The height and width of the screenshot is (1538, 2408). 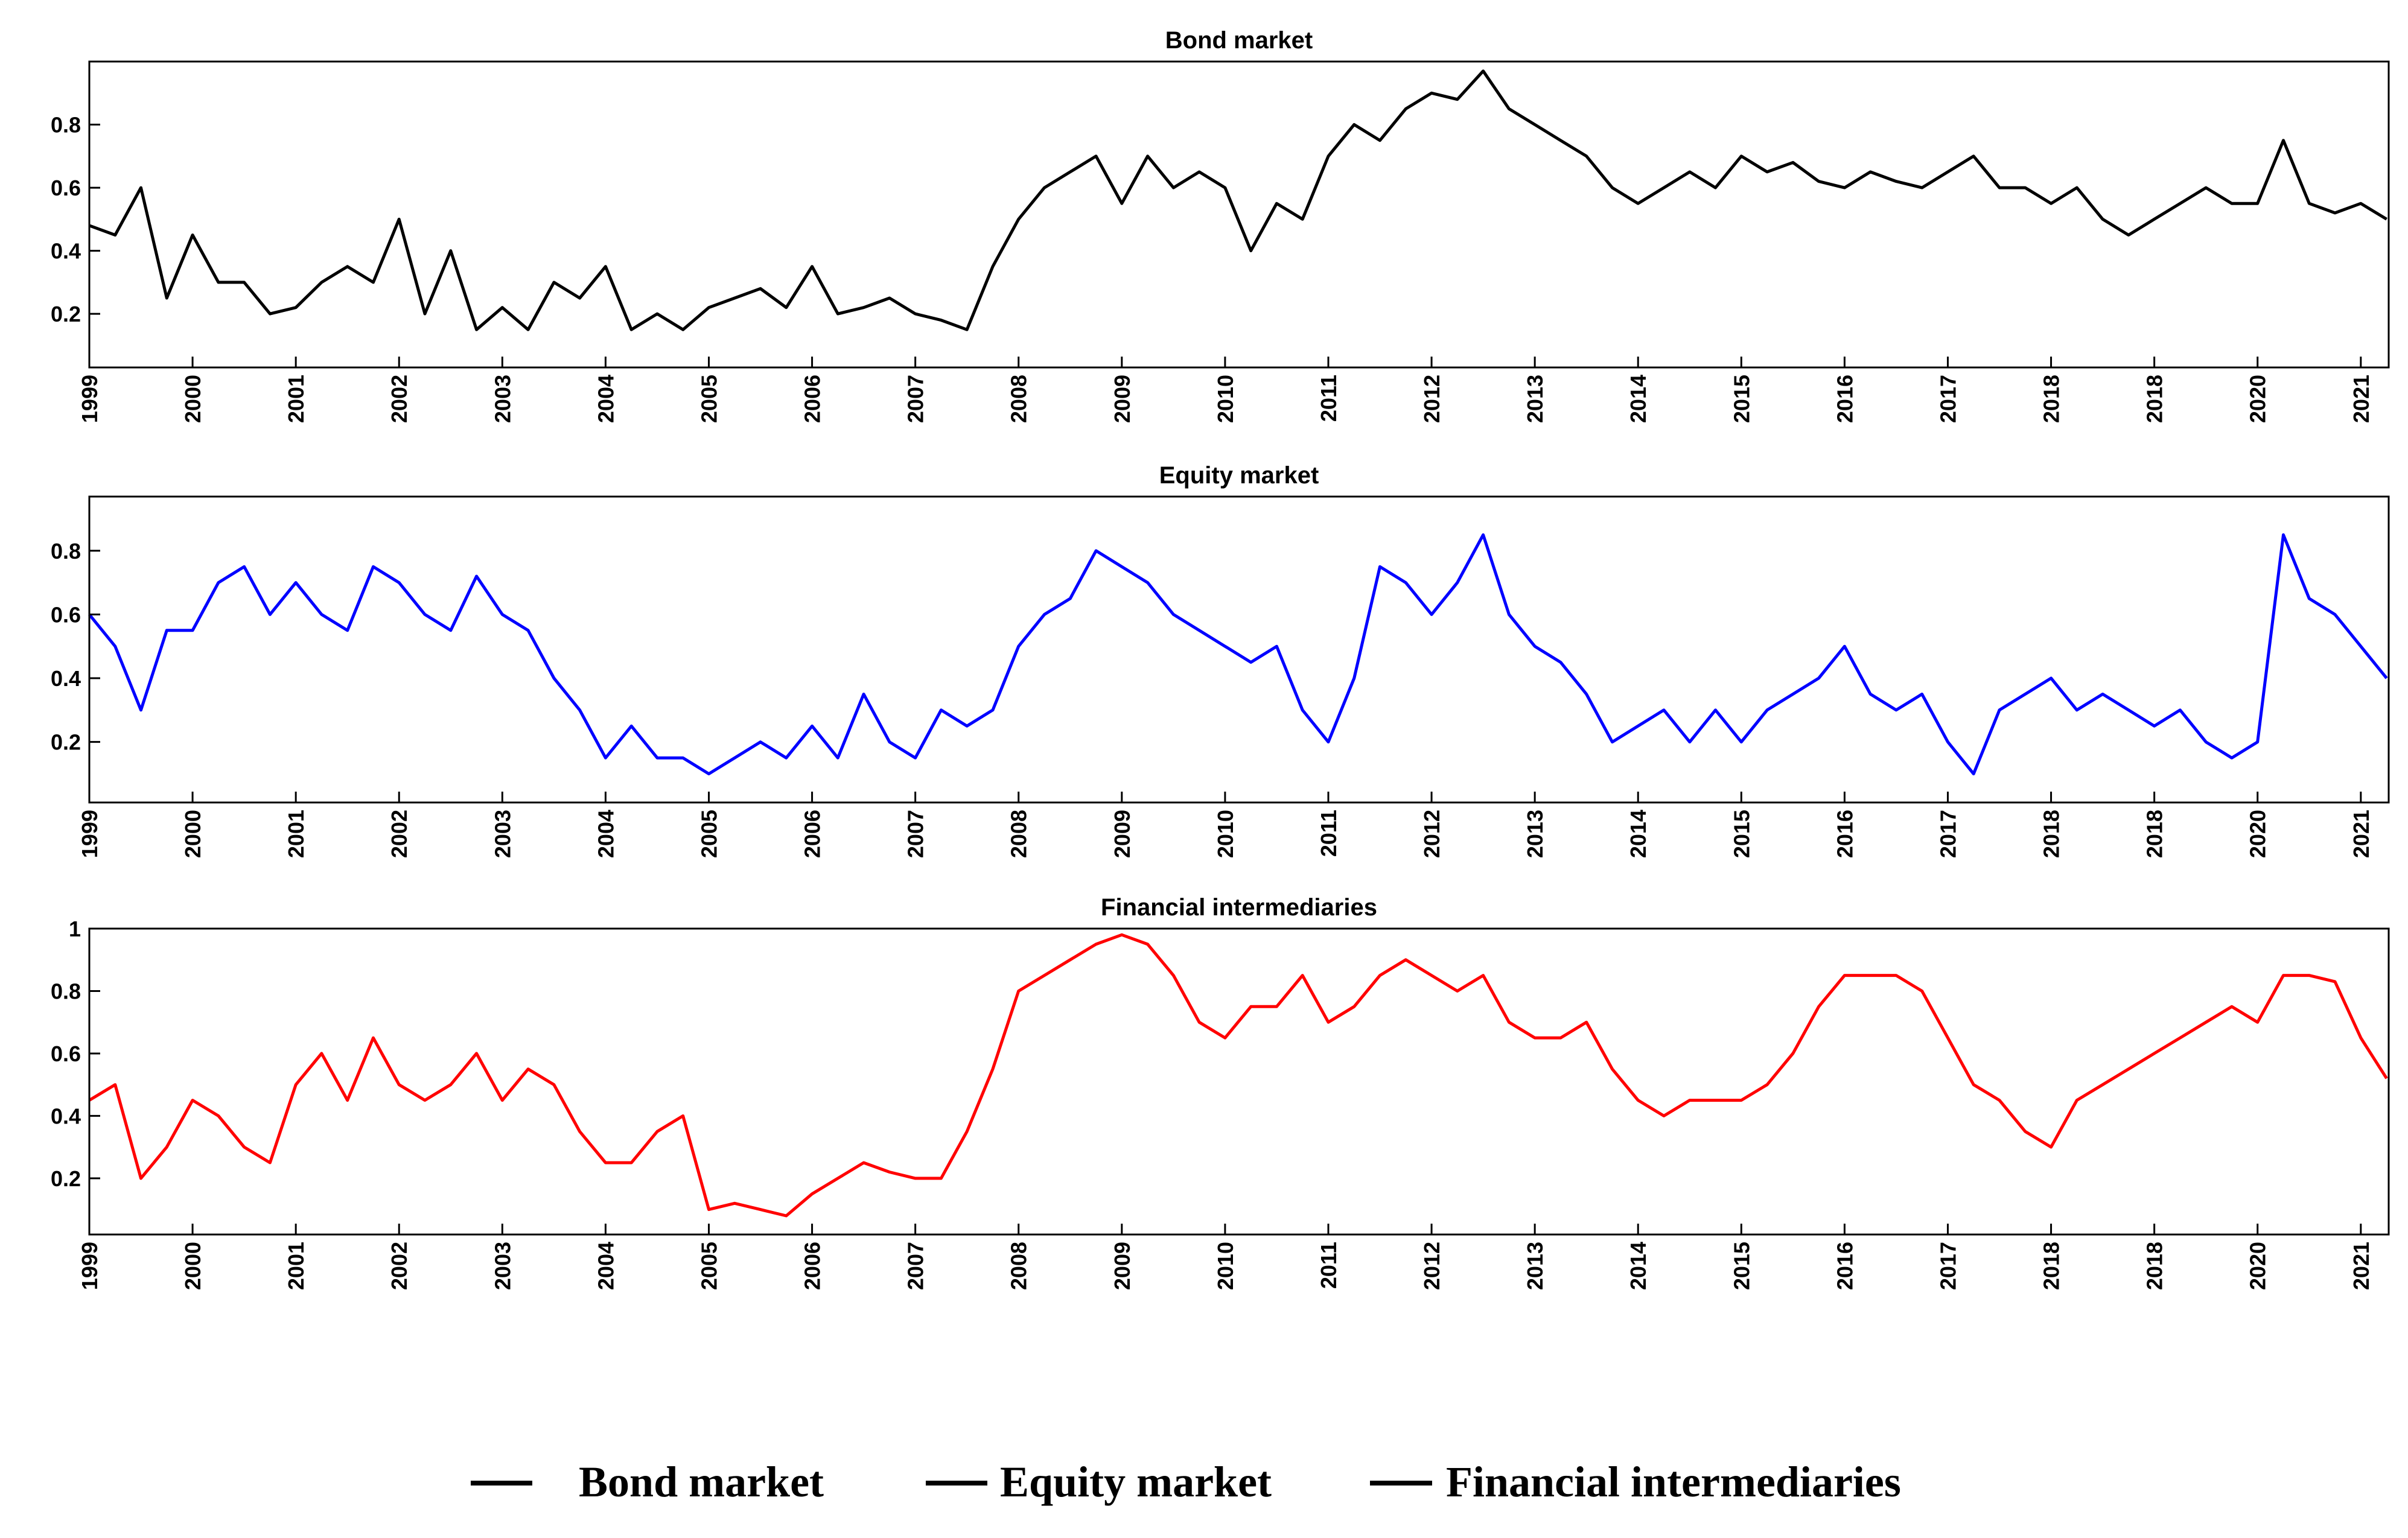 What do you see at coordinates (1239, 40) in the screenshot?
I see `panel-title: Bond market` at bounding box center [1239, 40].